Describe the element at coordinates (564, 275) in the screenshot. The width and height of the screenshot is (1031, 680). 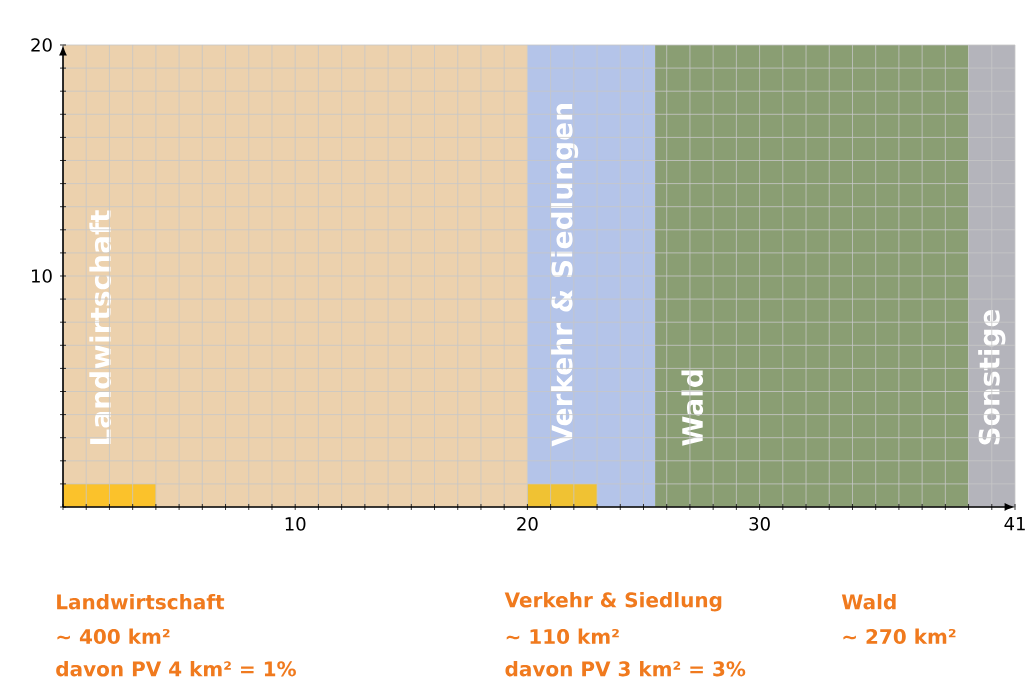
I see `series-label: Verkehr & Siedlungen` at that location.